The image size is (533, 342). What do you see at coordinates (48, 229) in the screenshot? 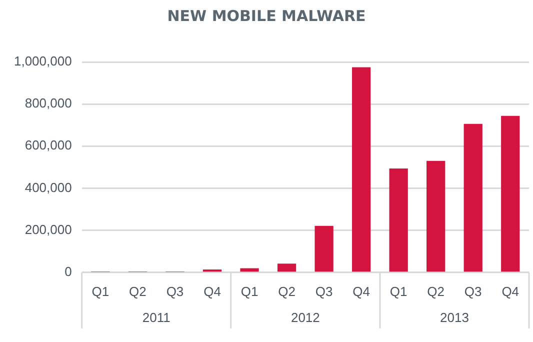
I see `y-tick-label: 200,000` at bounding box center [48, 229].